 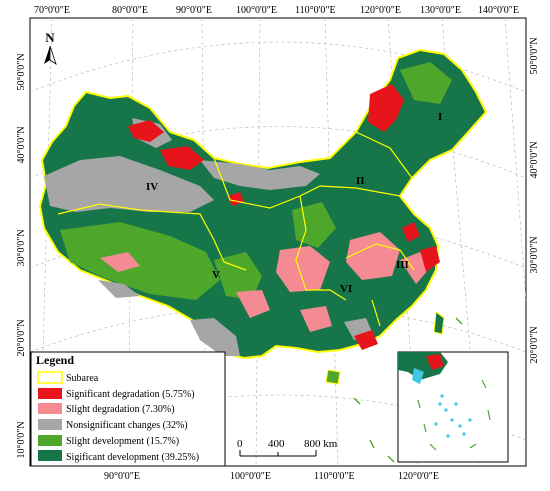 What do you see at coordinates (50, 408) in the screenshot?
I see `legend-swatch-slight-degradation` at bounding box center [50, 408].